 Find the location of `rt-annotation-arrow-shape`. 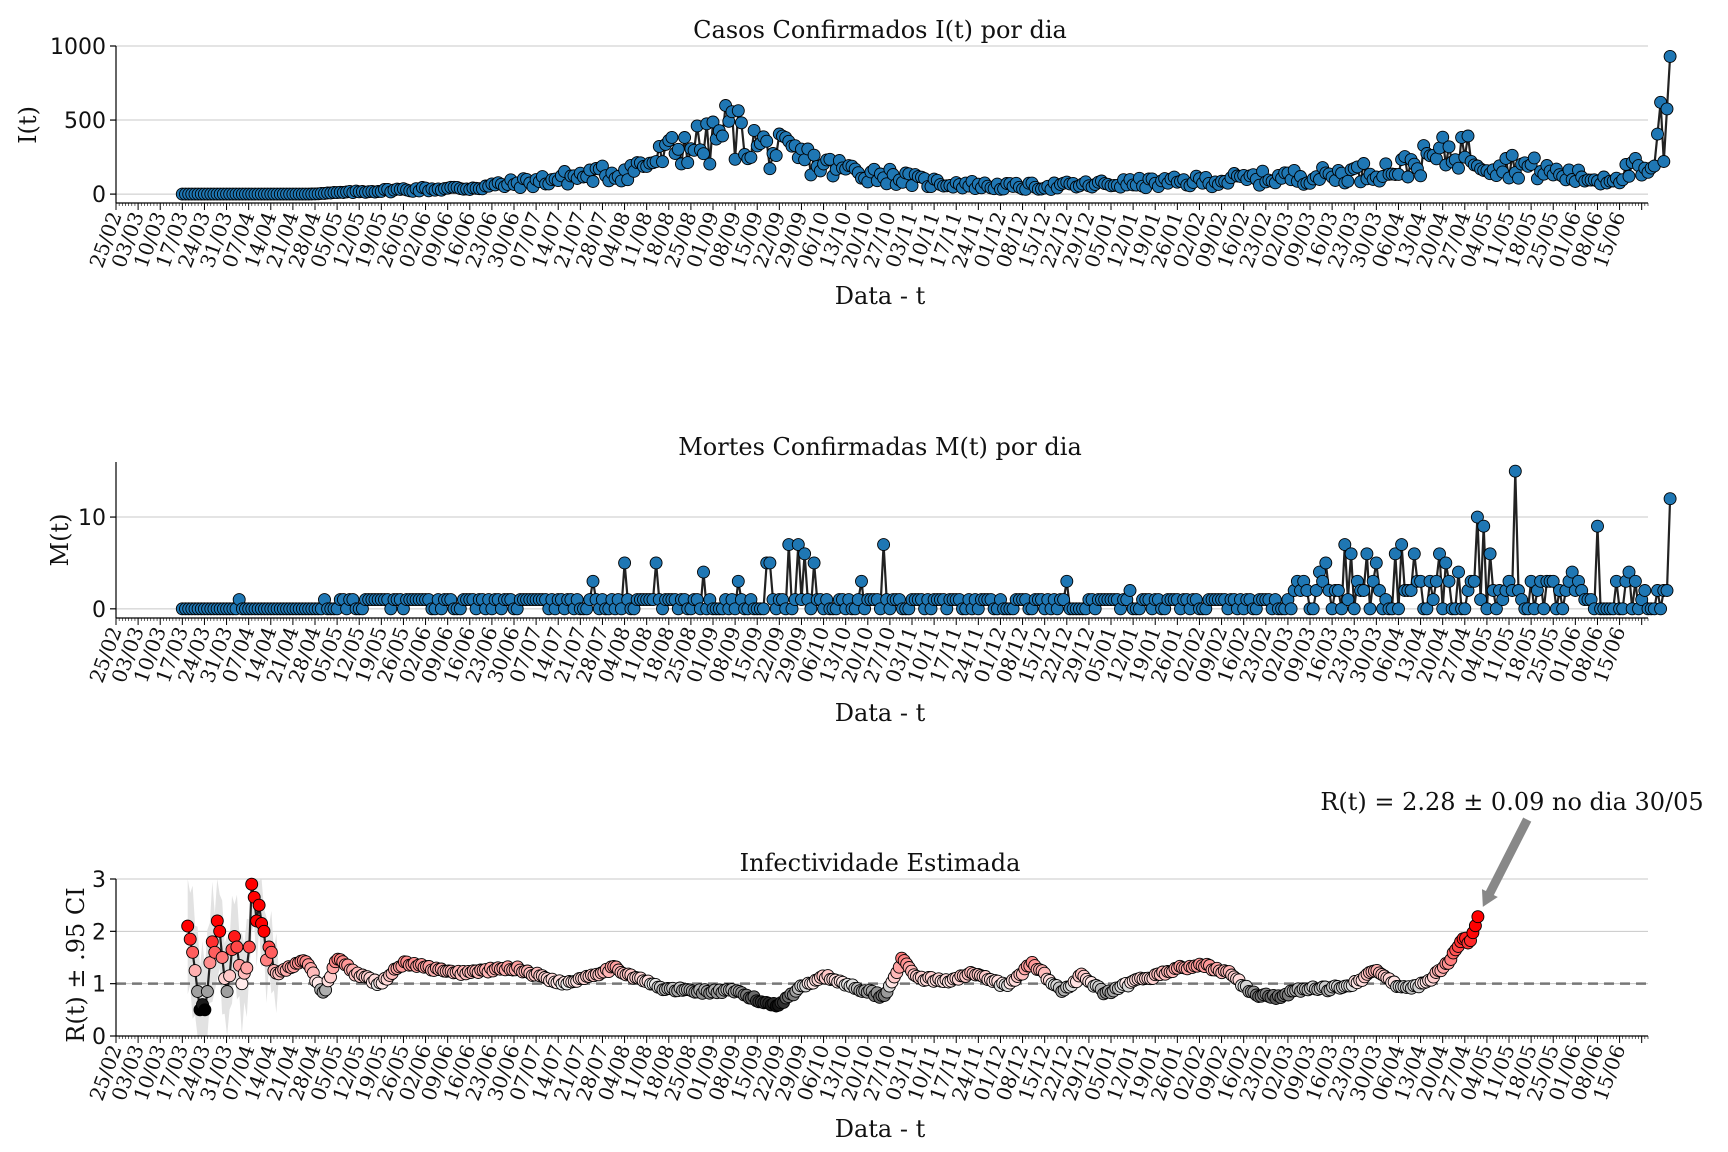

rt-annotation-arrow-shape is located at coordinates (1506, 862).